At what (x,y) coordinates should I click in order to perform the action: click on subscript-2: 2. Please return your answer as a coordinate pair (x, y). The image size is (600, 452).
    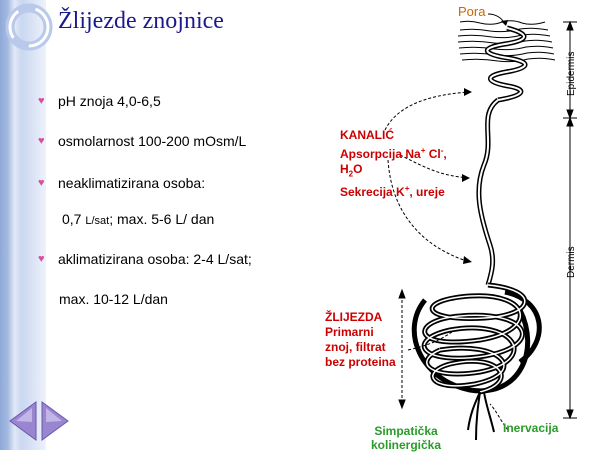
    Looking at the image, I should click on (351, 174).